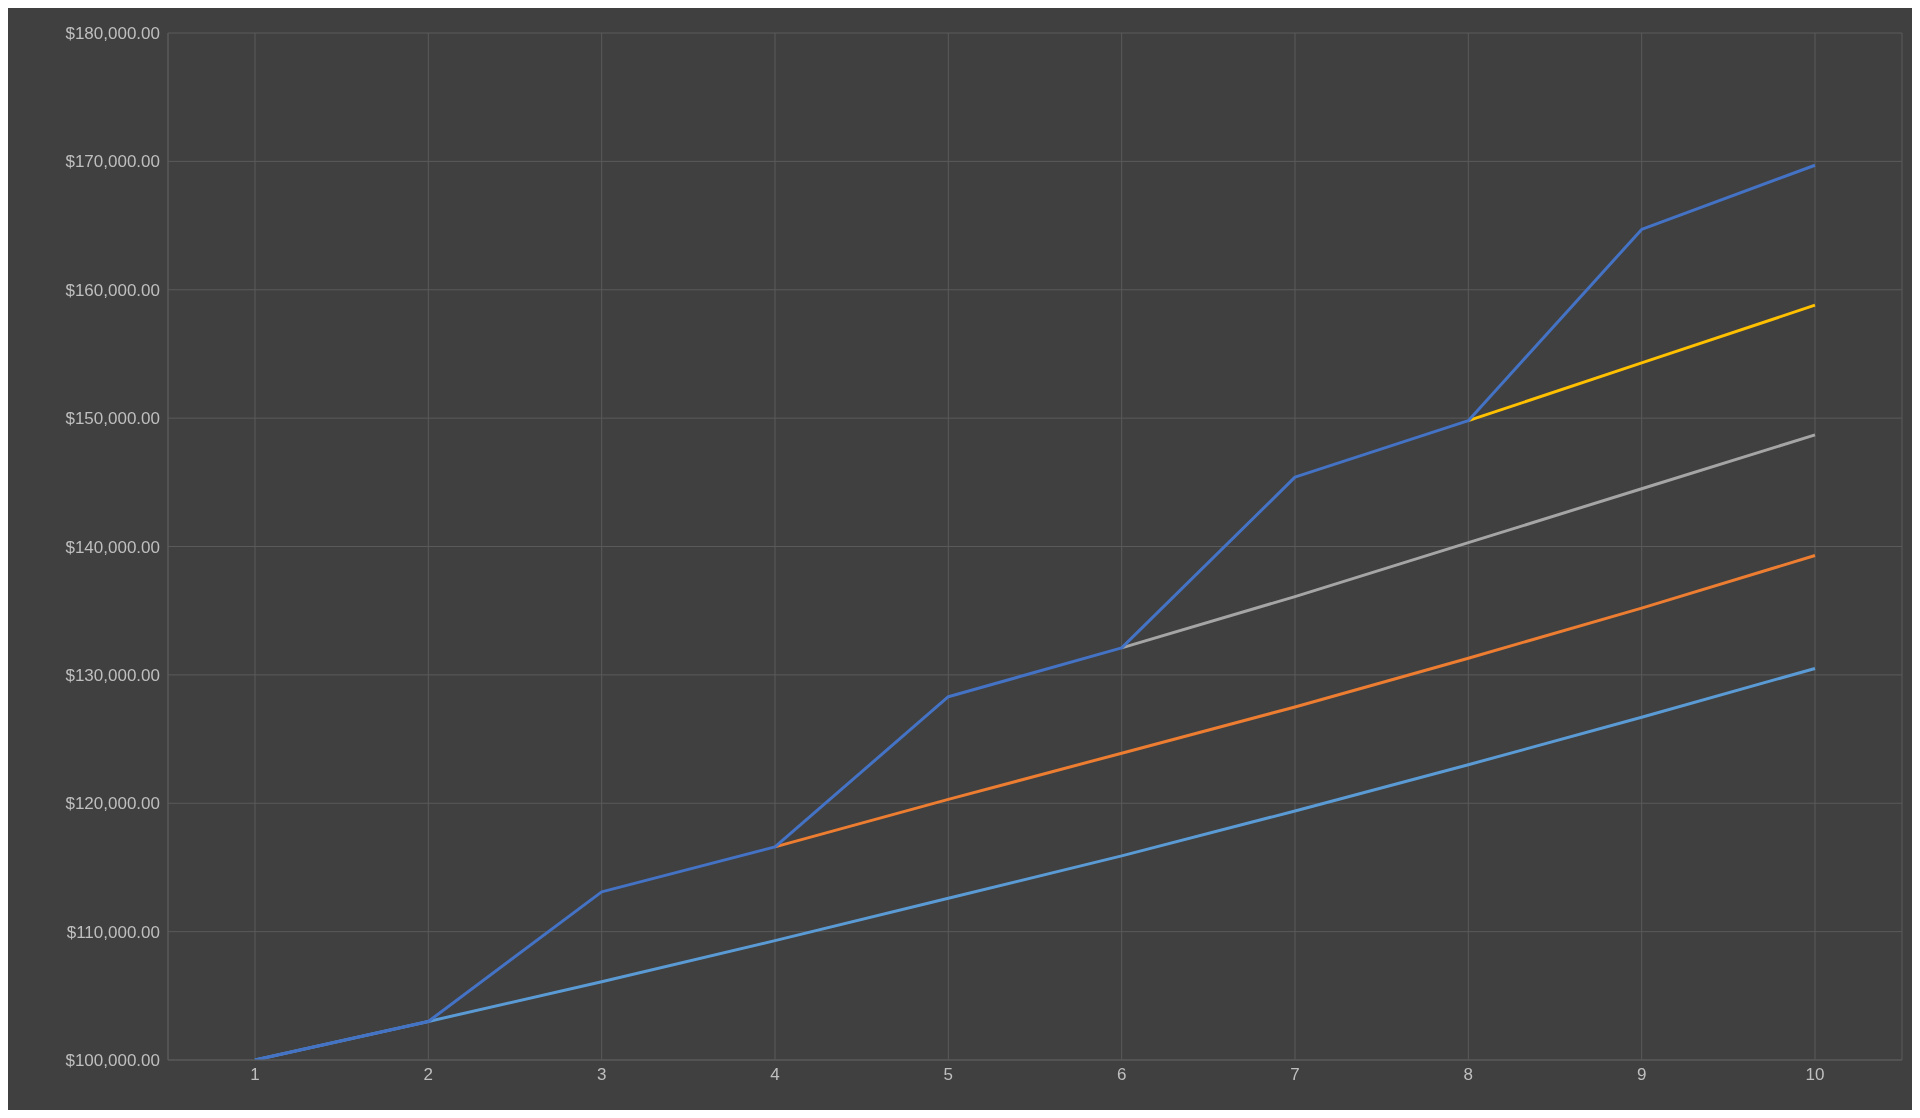  Describe the element at coordinates (112, 1061) in the screenshot. I see `y-tick-label: $100,000.00` at that location.